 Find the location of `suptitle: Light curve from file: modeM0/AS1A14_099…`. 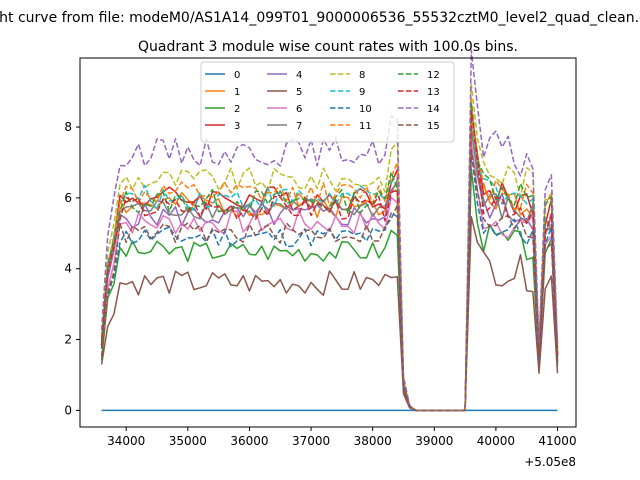

suptitle: Light curve from file: modeM0/AS1A14_099… is located at coordinates (320, 18).